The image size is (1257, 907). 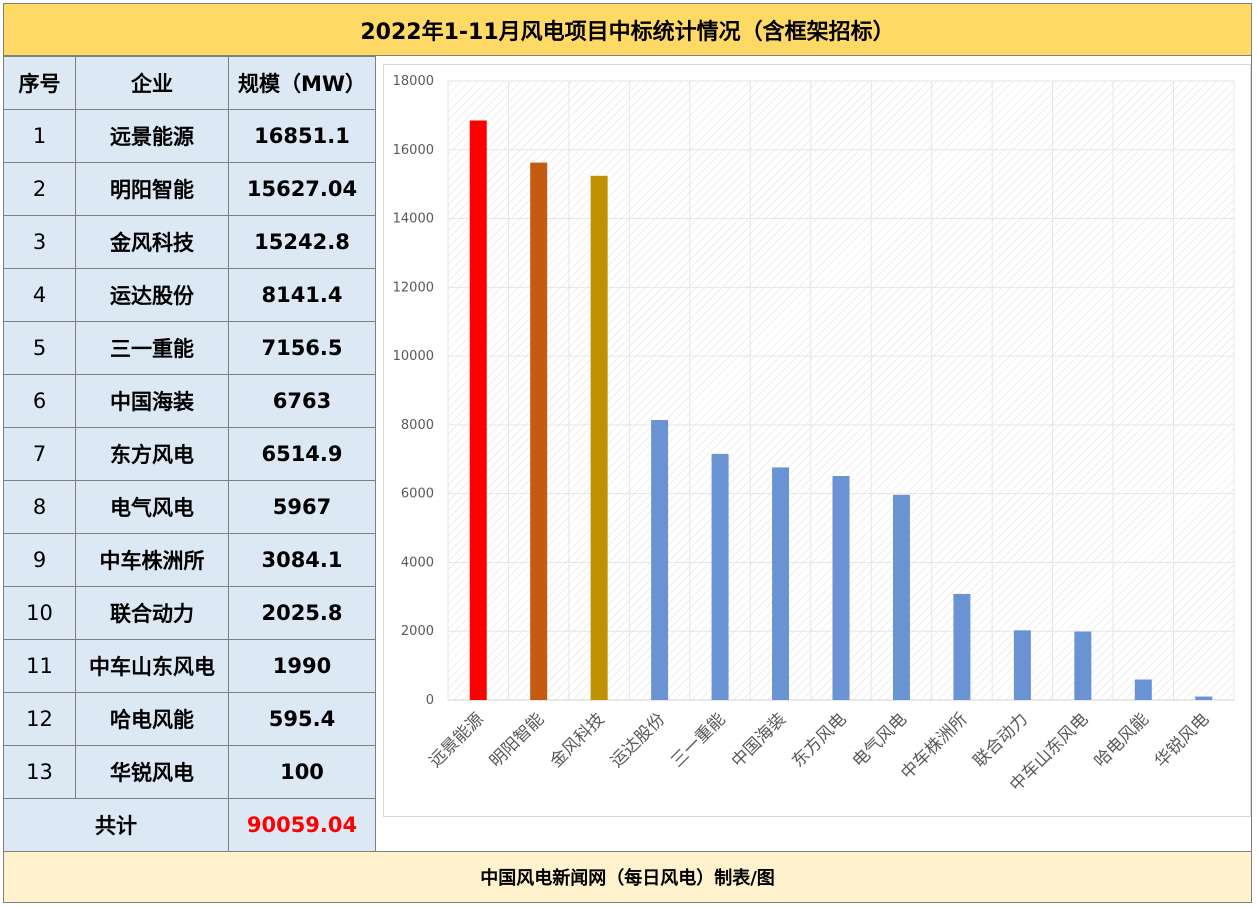 I want to click on row-index: 4, so click(x=39, y=295).